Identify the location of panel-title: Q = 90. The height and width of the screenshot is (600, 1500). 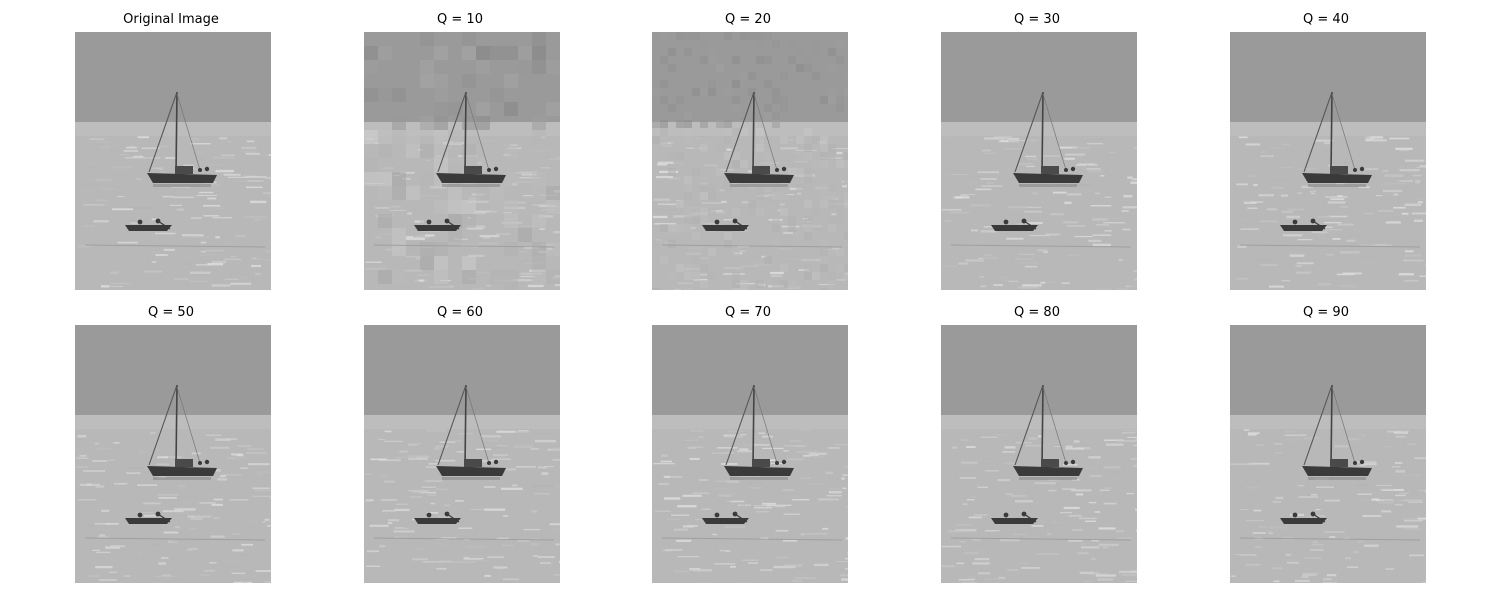
(1326, 312).